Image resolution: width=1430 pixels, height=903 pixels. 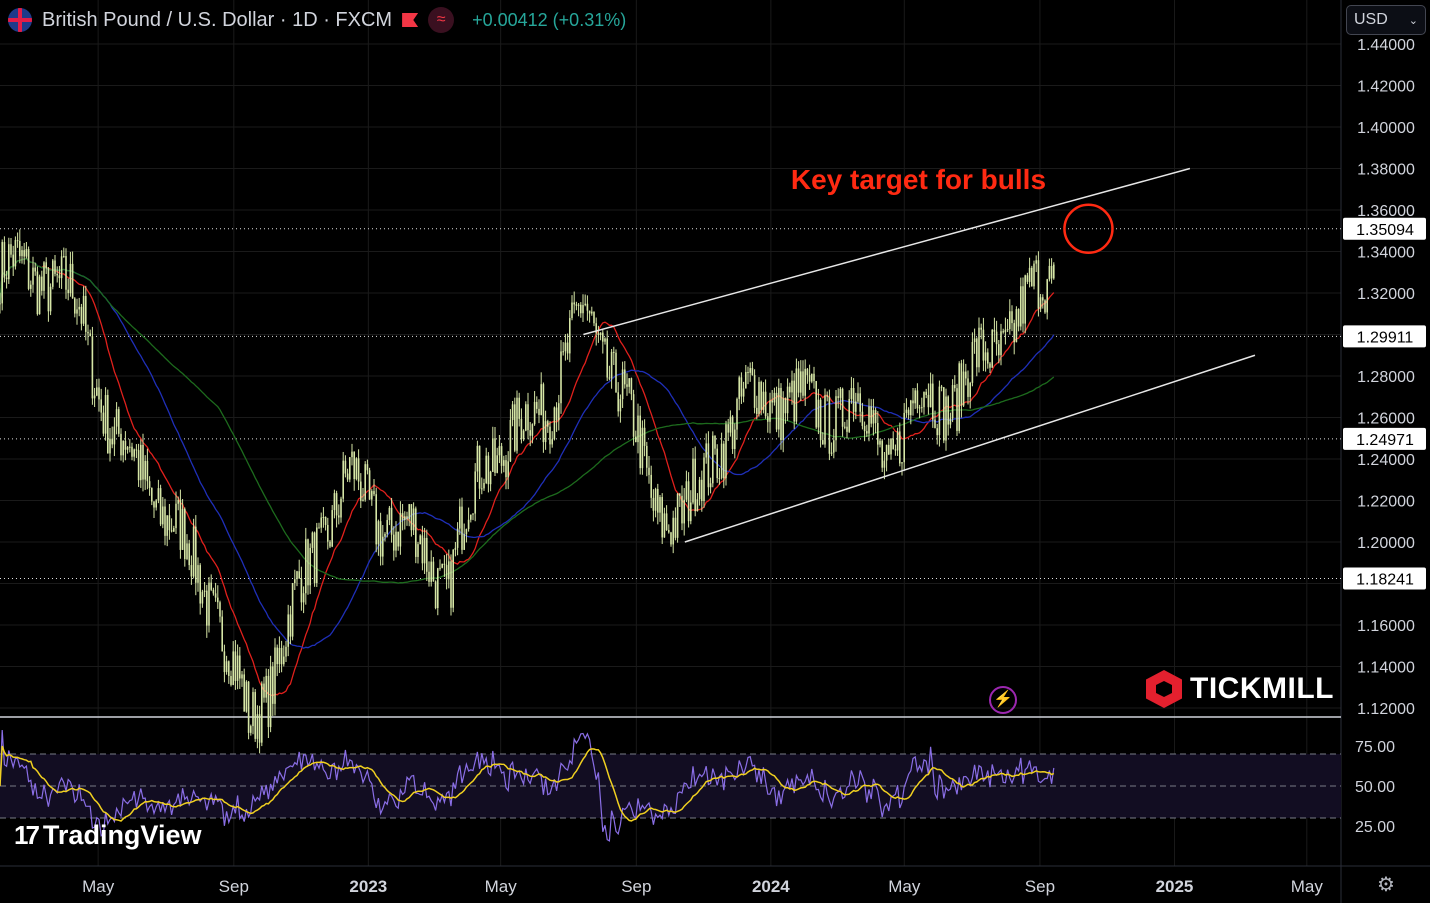 I want to click on tradingview-logo-text: TradingView, so click(x=122, y=835).